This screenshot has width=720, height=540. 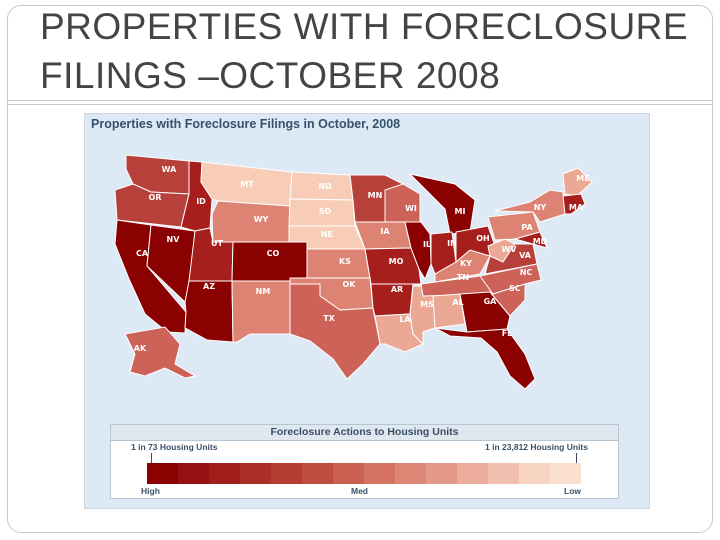 I want to click on state-label-wy: WY, so click(x=261, y=219).